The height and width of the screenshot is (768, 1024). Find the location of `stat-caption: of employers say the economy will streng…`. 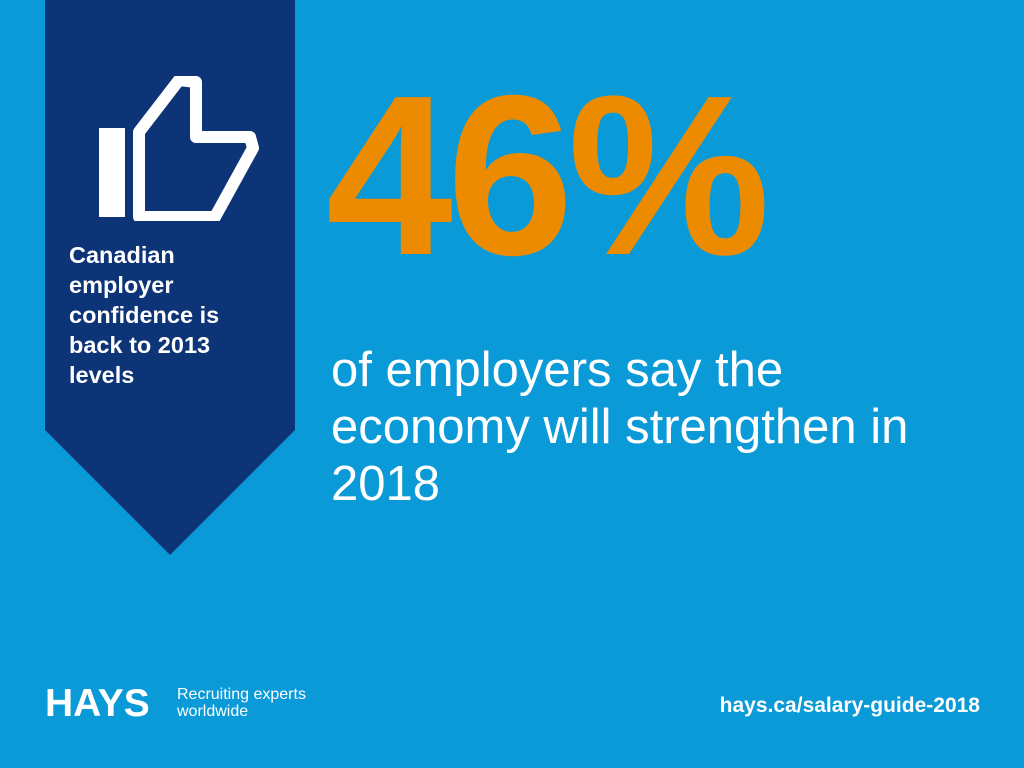

stat-caption: of employers say the economy will streng… is located at coordinates (620, 427).